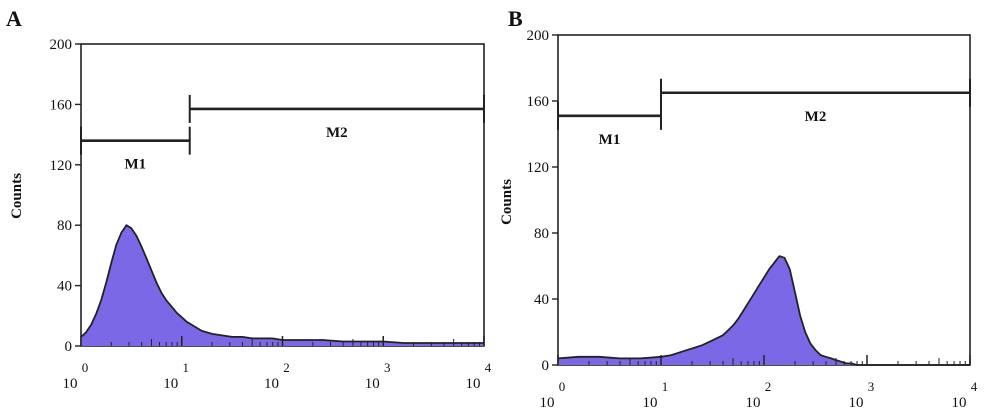 The height and width of the screenshot is (418, 1000). I want to click on panel-label-b: B, so click(515, 18).